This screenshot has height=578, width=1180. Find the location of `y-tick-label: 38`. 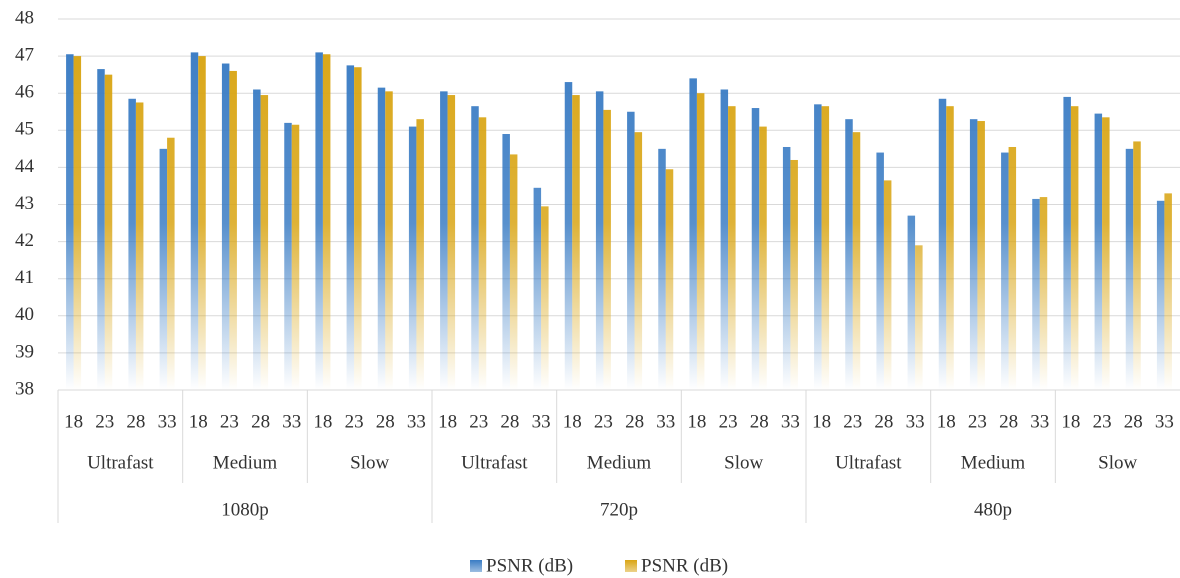

y-tick-label: 38 is located at coordinates (24, 388).